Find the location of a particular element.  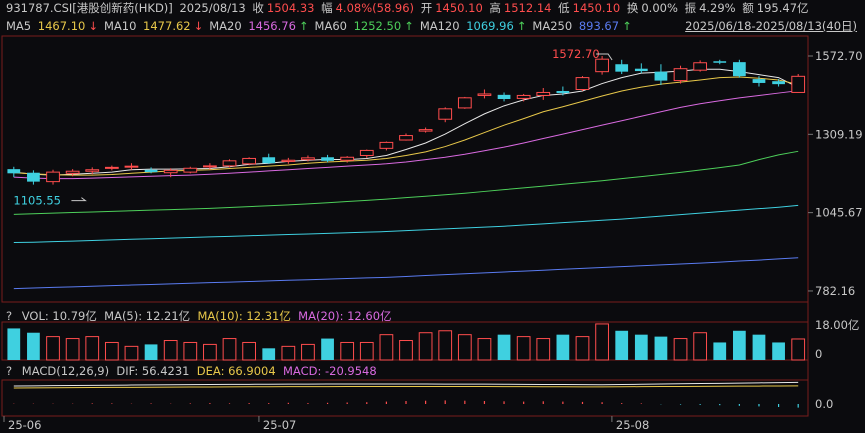

low-label: 低 is located at coordinates (564, 8).